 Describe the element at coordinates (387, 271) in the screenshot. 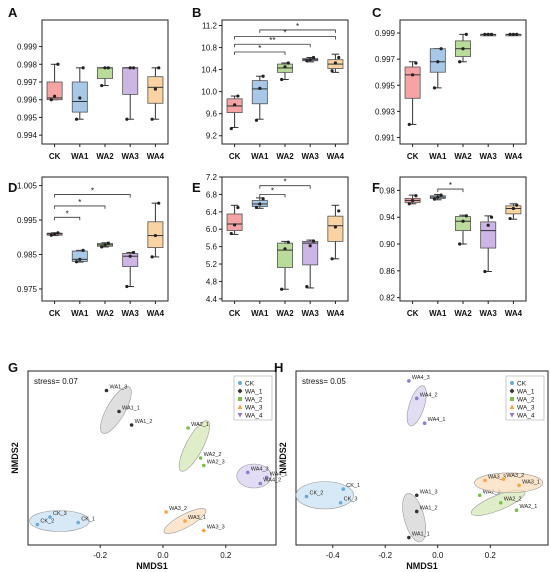

I see `y-tick-label: 0.86` at that location.